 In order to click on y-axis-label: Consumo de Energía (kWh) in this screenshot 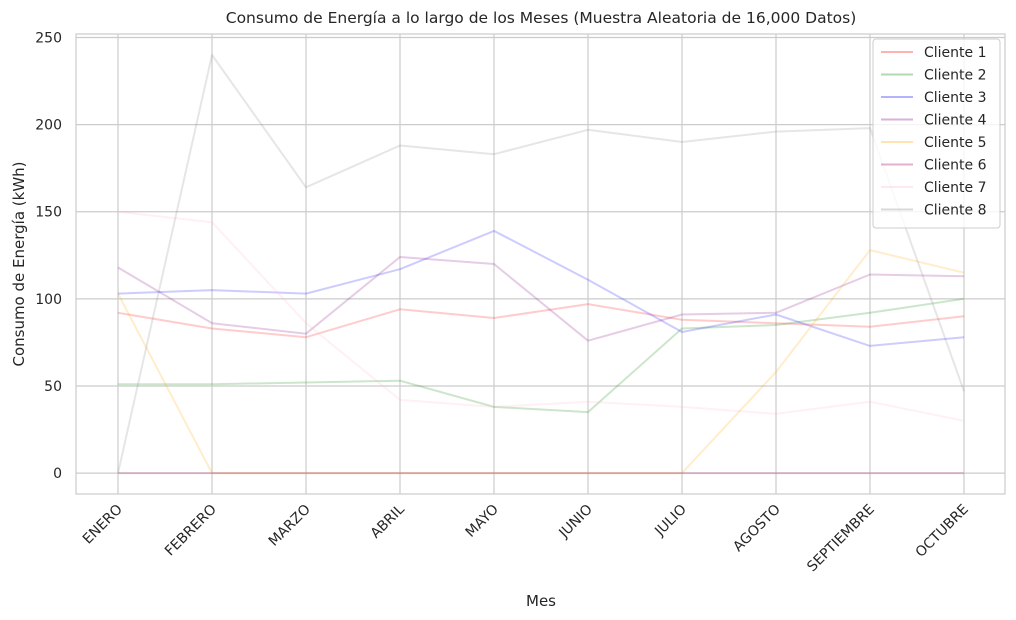, I will do `click(19, 263)`.